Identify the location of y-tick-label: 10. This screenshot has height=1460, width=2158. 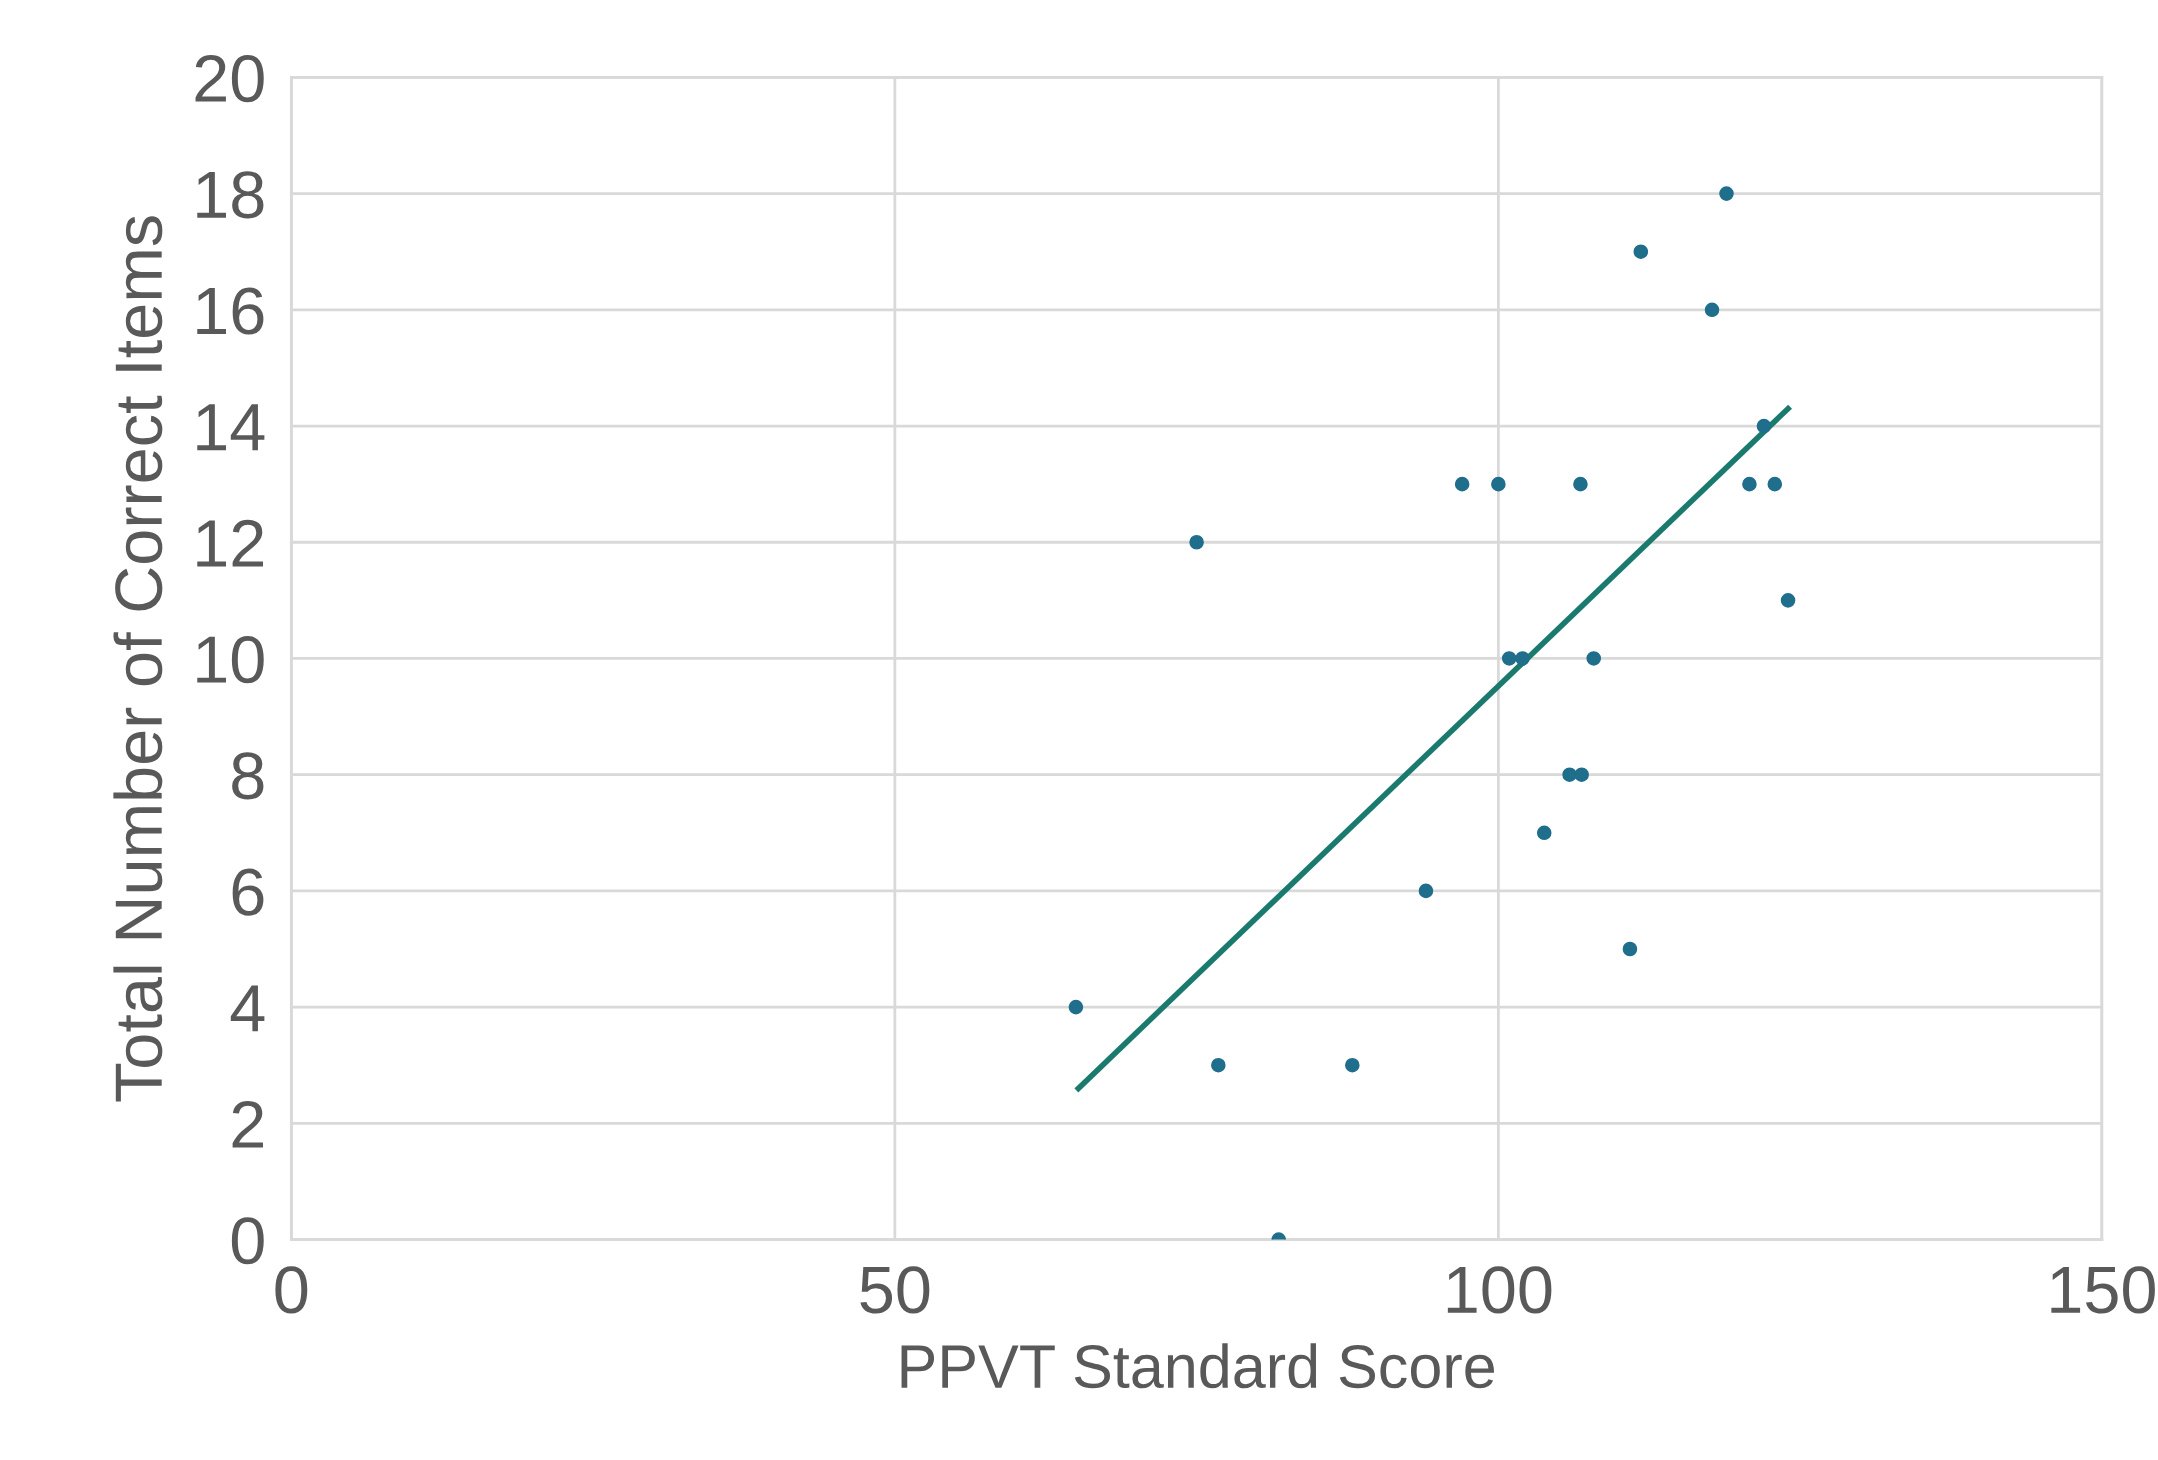
(230, 660).